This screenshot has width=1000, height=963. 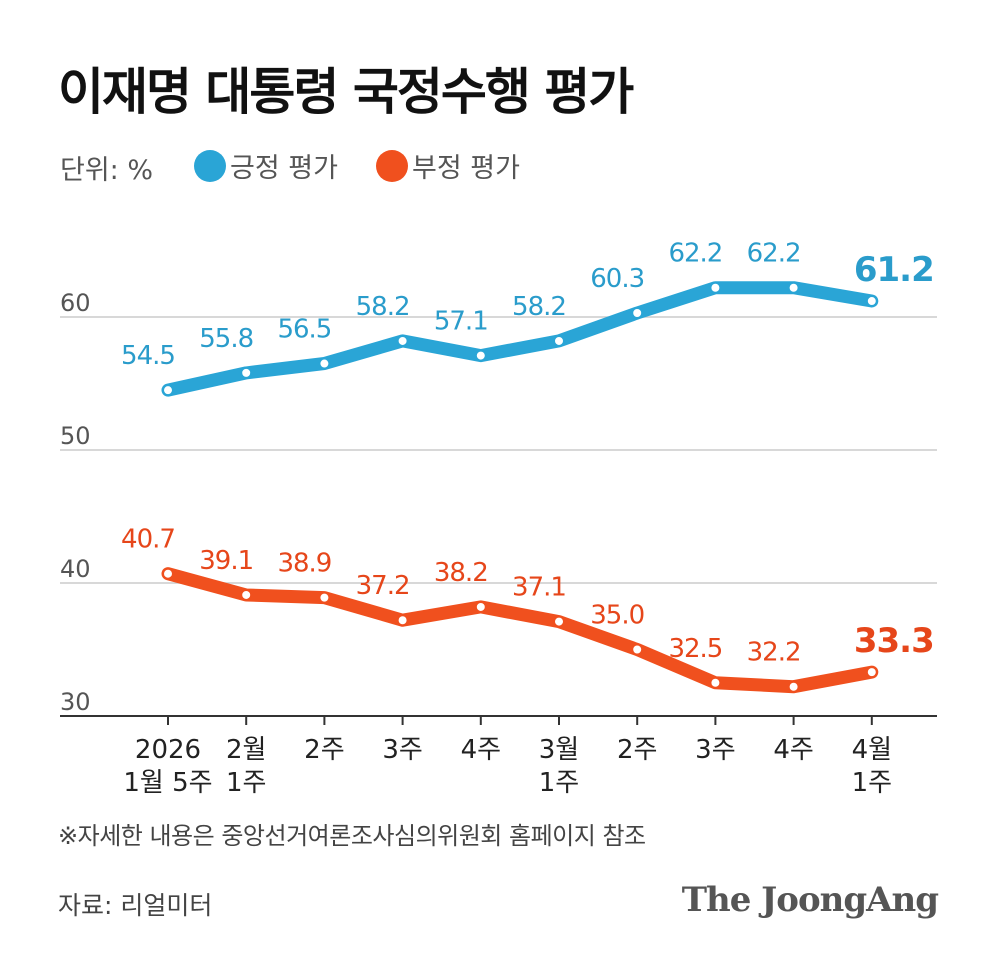 What do you see at coordinates (168, 750) in the screenshot?
I see `x-tick-label-0-0: 2026` at bounding box center [168, 750].